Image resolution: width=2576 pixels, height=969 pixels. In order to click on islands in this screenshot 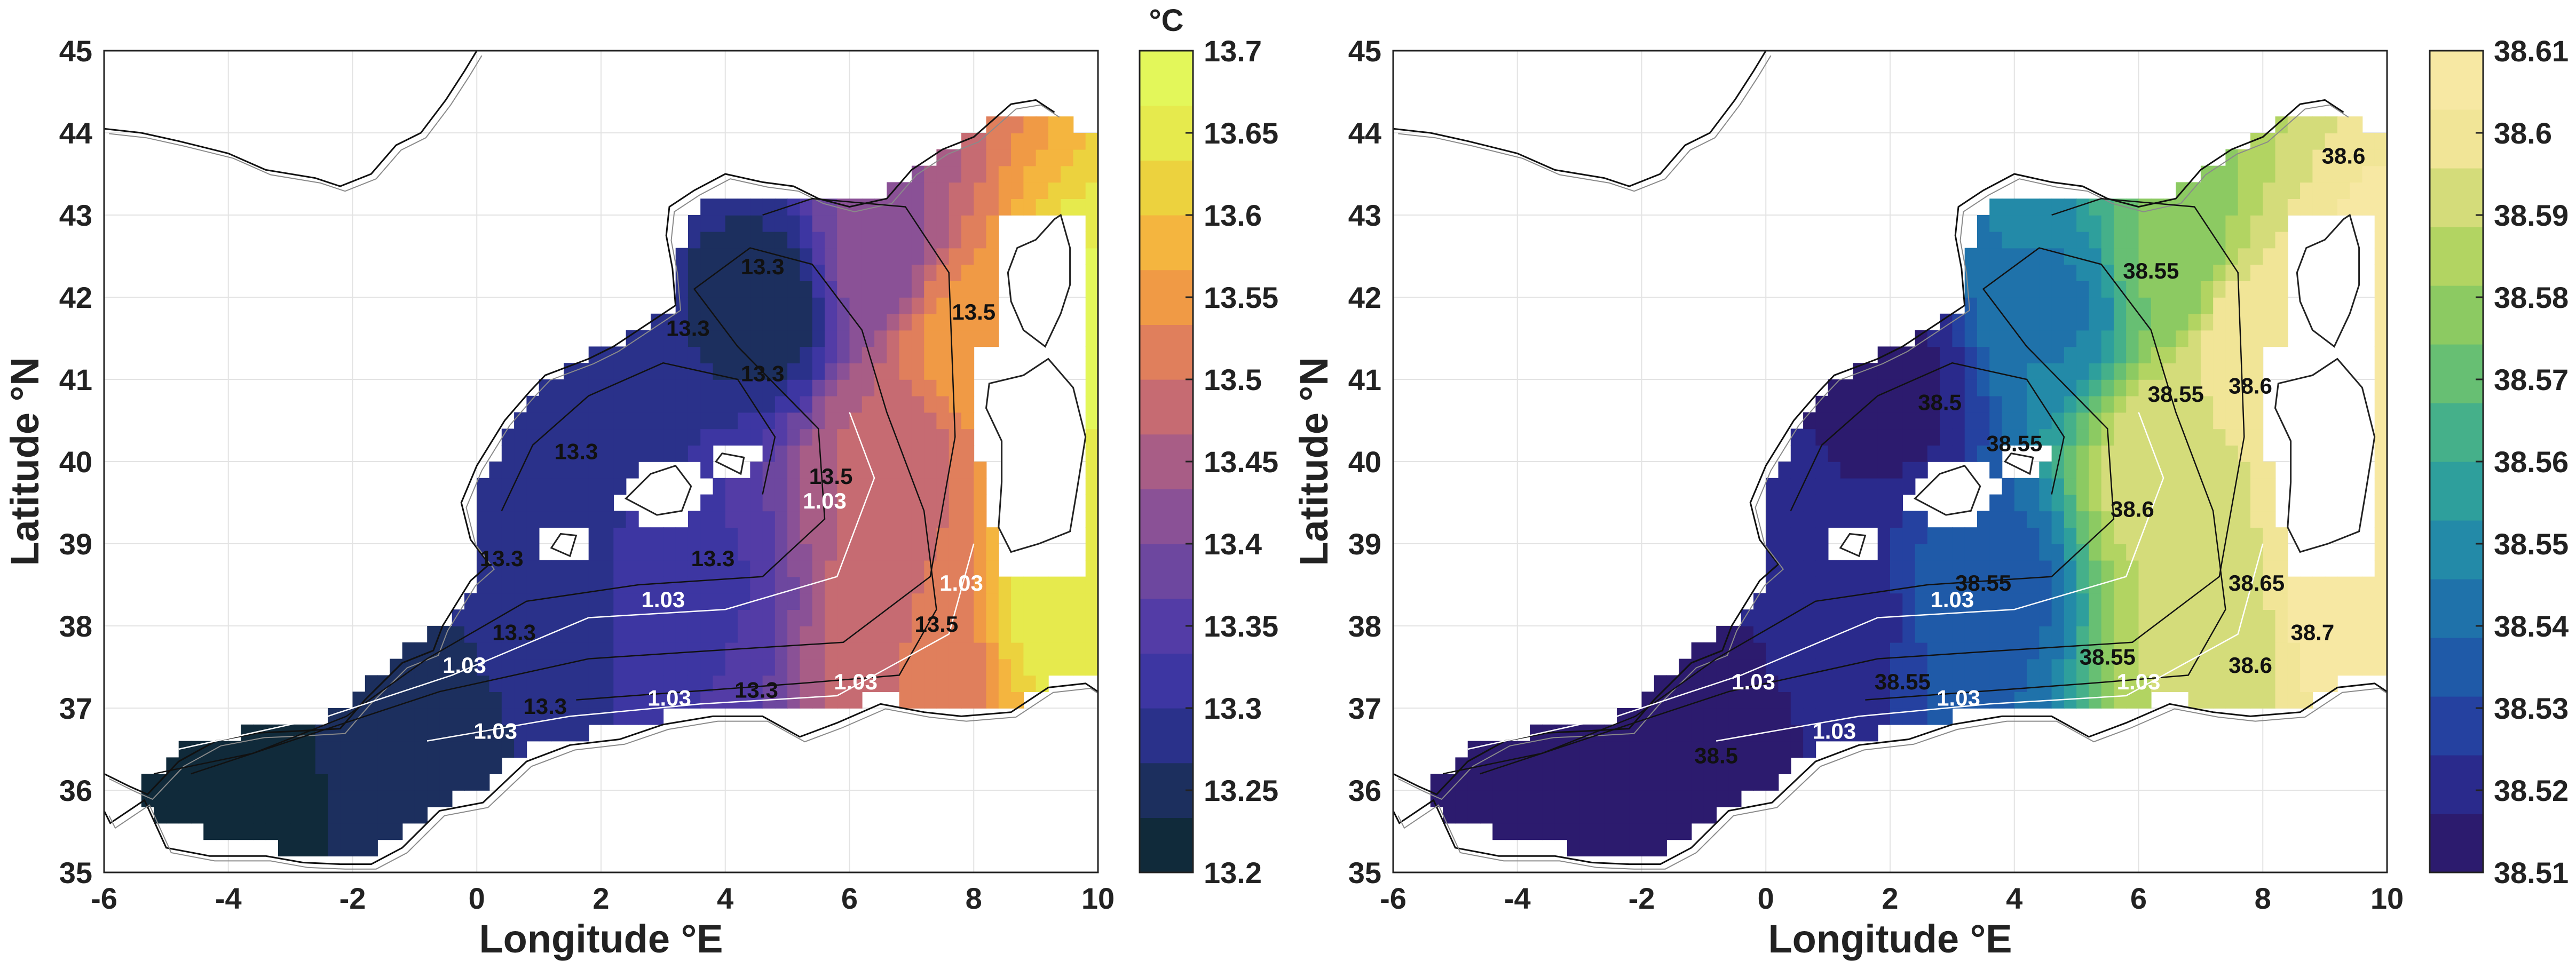, I will do `click(2107, 385)`.